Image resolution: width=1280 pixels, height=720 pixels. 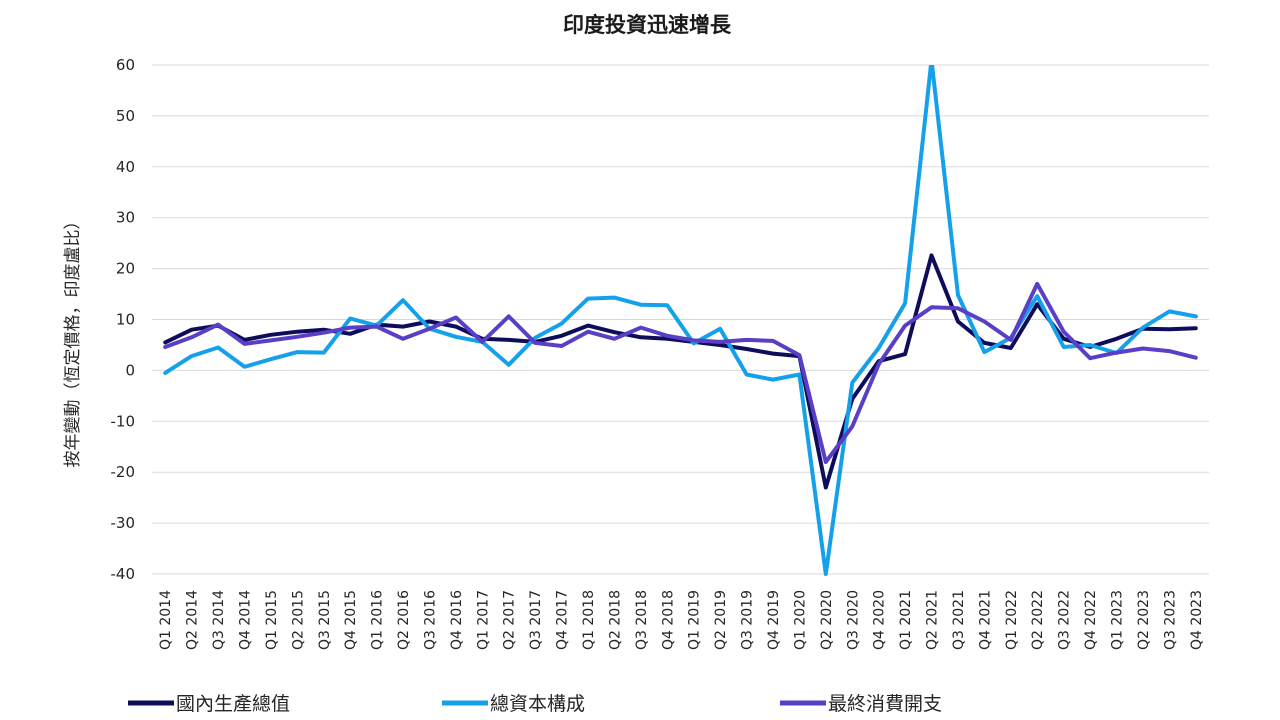 I want to click on x-tick-label: Q3 2020, so click(x=853, y=620).